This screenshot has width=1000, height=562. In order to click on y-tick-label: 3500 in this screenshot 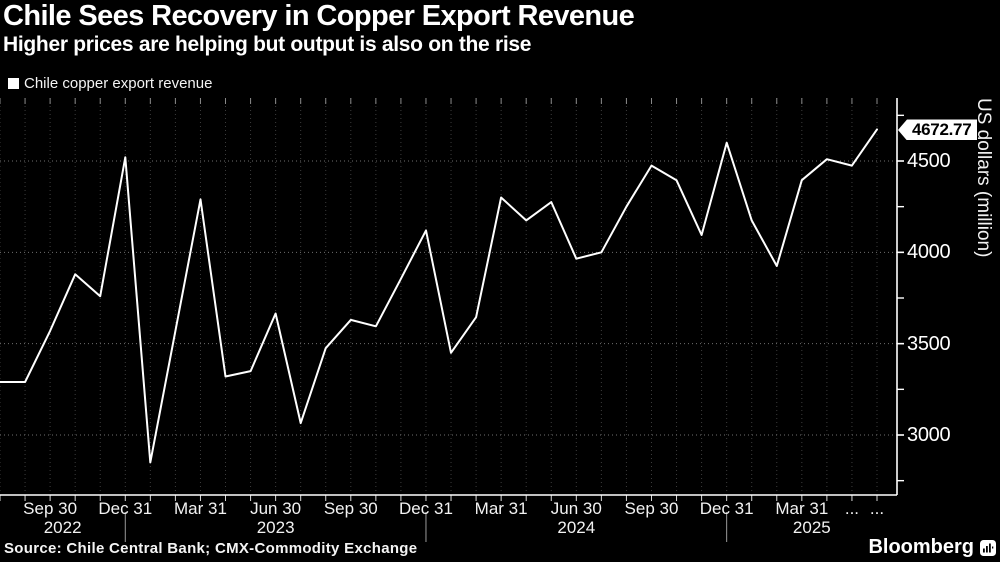, I will do `click(929, 343)`.